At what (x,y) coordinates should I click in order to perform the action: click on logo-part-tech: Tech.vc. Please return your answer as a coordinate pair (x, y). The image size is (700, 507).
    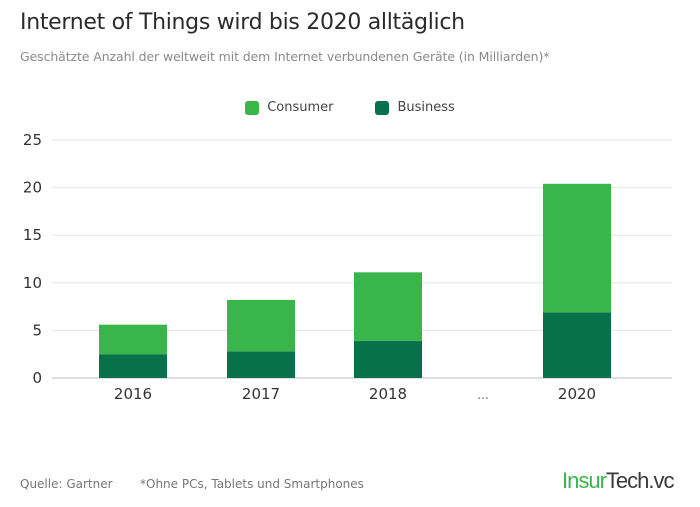
    Looking at the image, I should click on (640, 480).